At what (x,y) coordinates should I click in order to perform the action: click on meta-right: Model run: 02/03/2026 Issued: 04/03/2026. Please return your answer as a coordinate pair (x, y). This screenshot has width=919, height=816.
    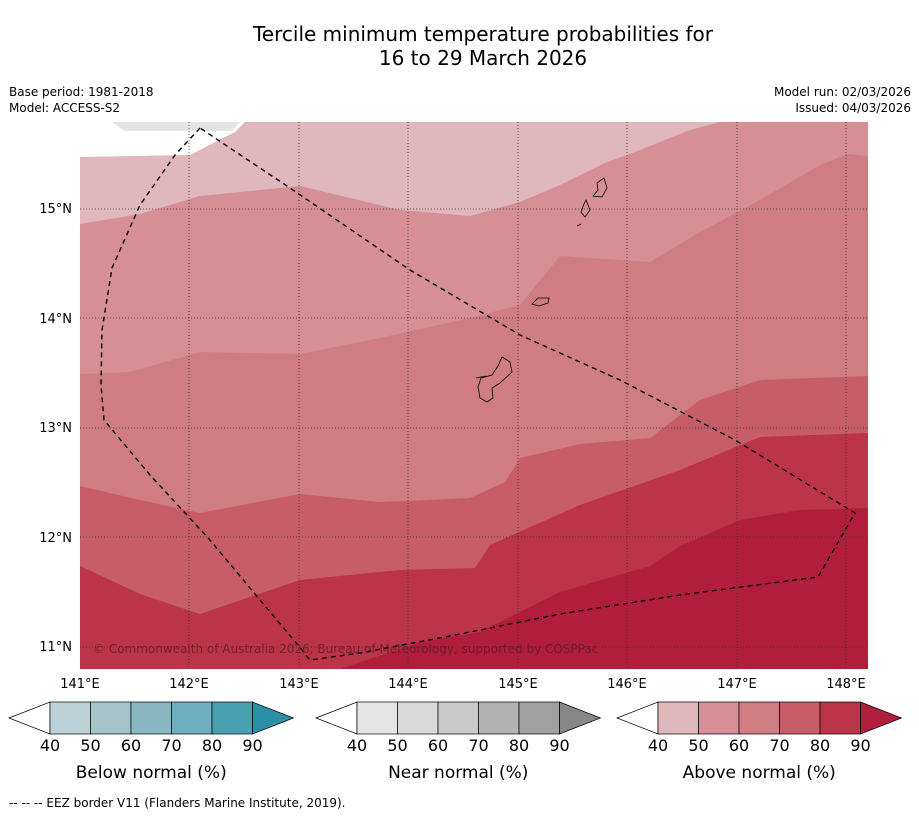
    Looking at the image, I should click on (842, 100).